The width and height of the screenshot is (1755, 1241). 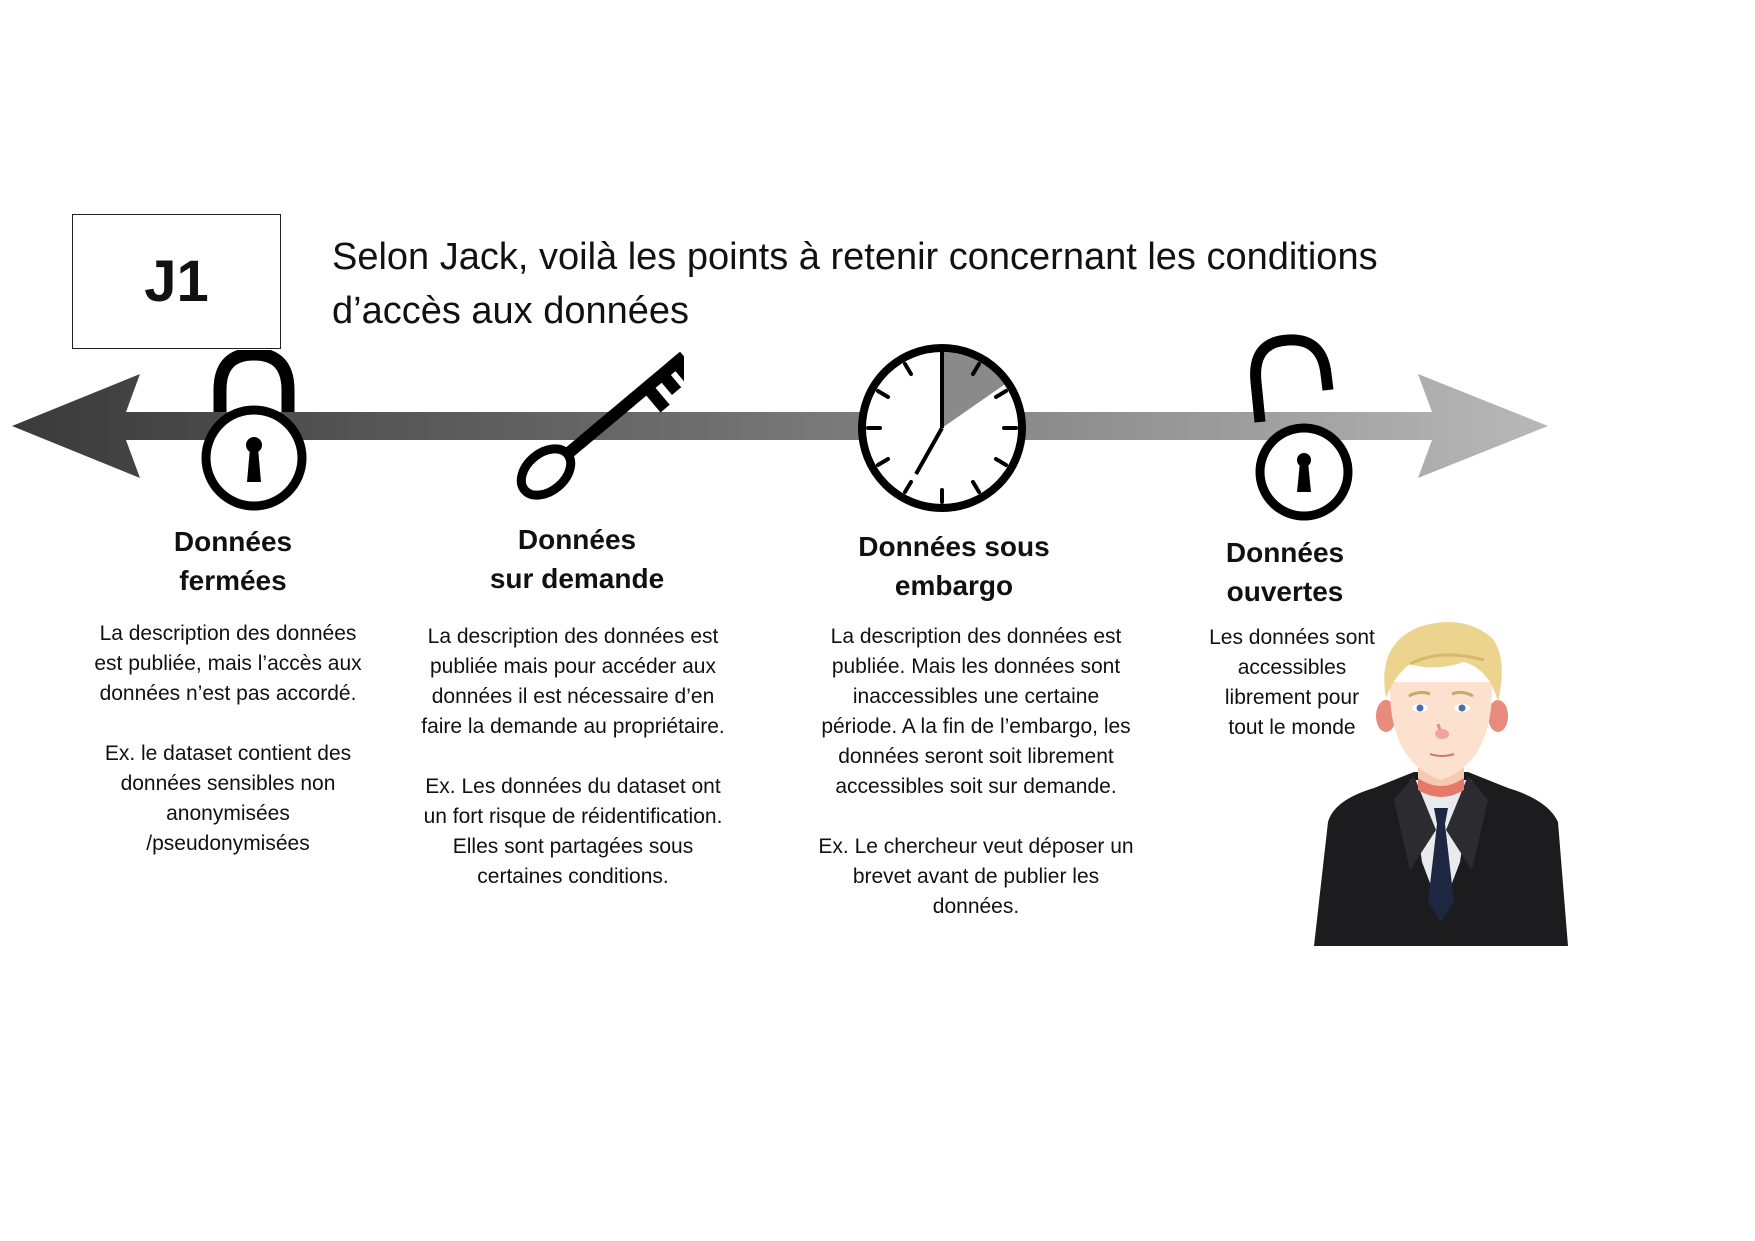 What do you see at coordinates (954, 546) in the screenshot?
I see `category-title-line-1: Données sous` at bounding box center [954, 546].